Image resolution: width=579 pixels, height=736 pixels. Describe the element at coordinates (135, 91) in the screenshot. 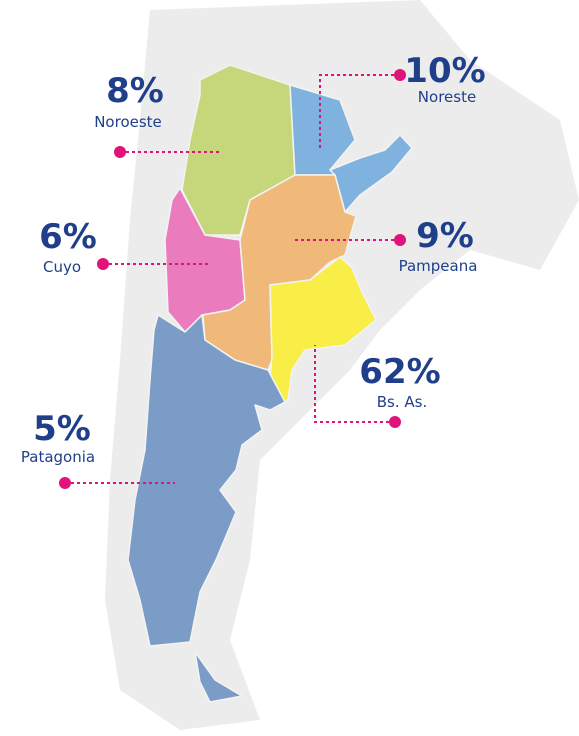

I see `region-share: 8%` at that location.